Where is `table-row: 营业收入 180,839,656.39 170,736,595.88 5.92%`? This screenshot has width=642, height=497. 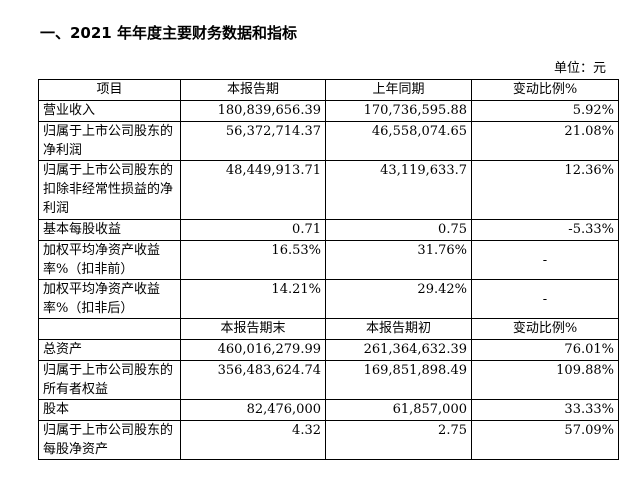 table-row: 营业收入 180,839,656.39 170,736,595.88 5.92% is located at coordinates (328, 111).